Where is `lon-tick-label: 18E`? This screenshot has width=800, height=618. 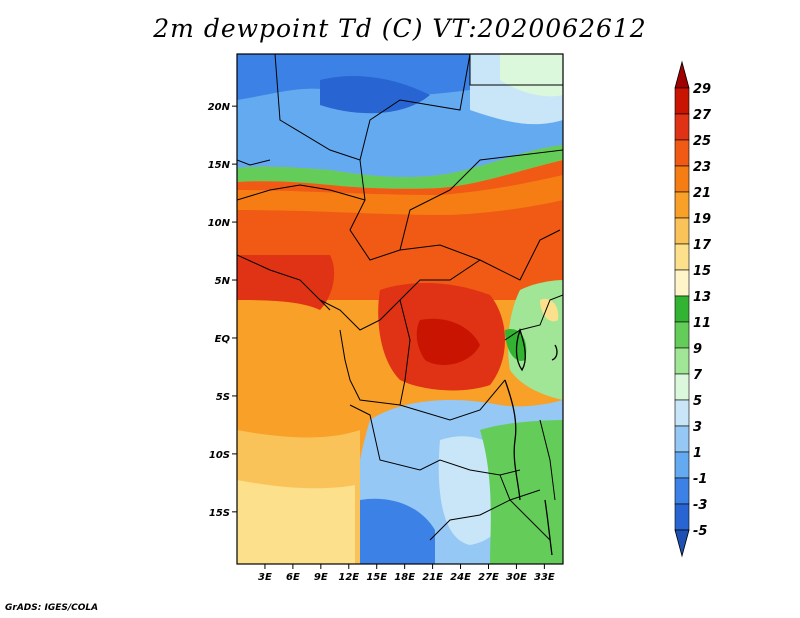
lon-tick-label: 18E is located at coordinates (404, 577).